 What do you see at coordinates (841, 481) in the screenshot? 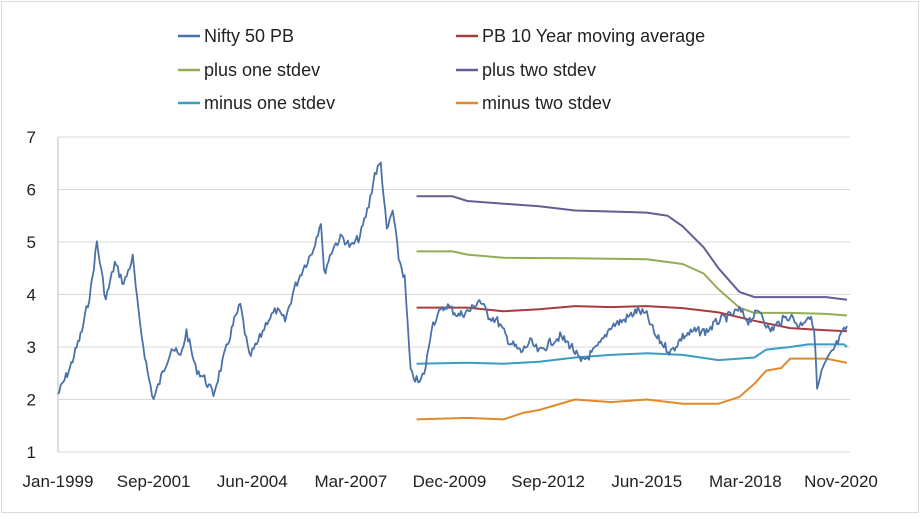
I see `x-tick-label: Nov-2020` at bounding box center [841, 481].